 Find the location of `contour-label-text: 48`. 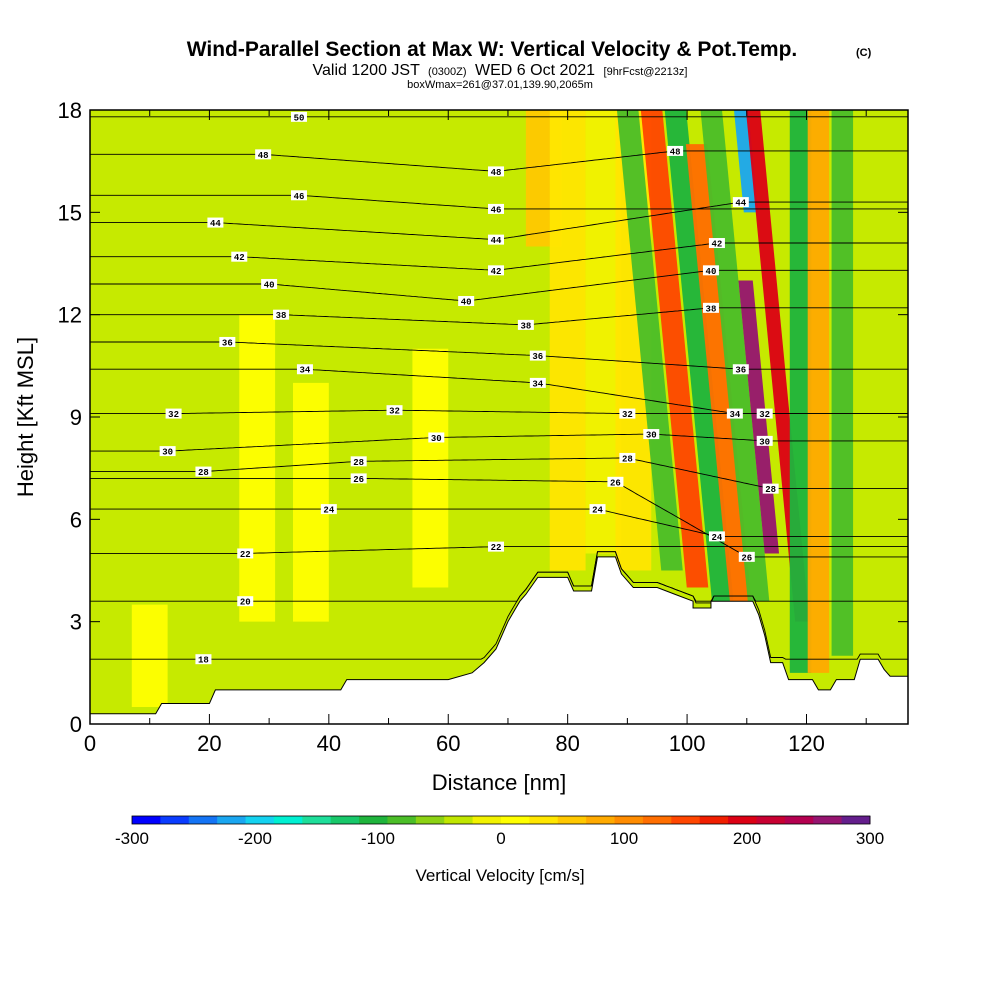

contour-label-text: 48 is located at coordinates (675, 152).